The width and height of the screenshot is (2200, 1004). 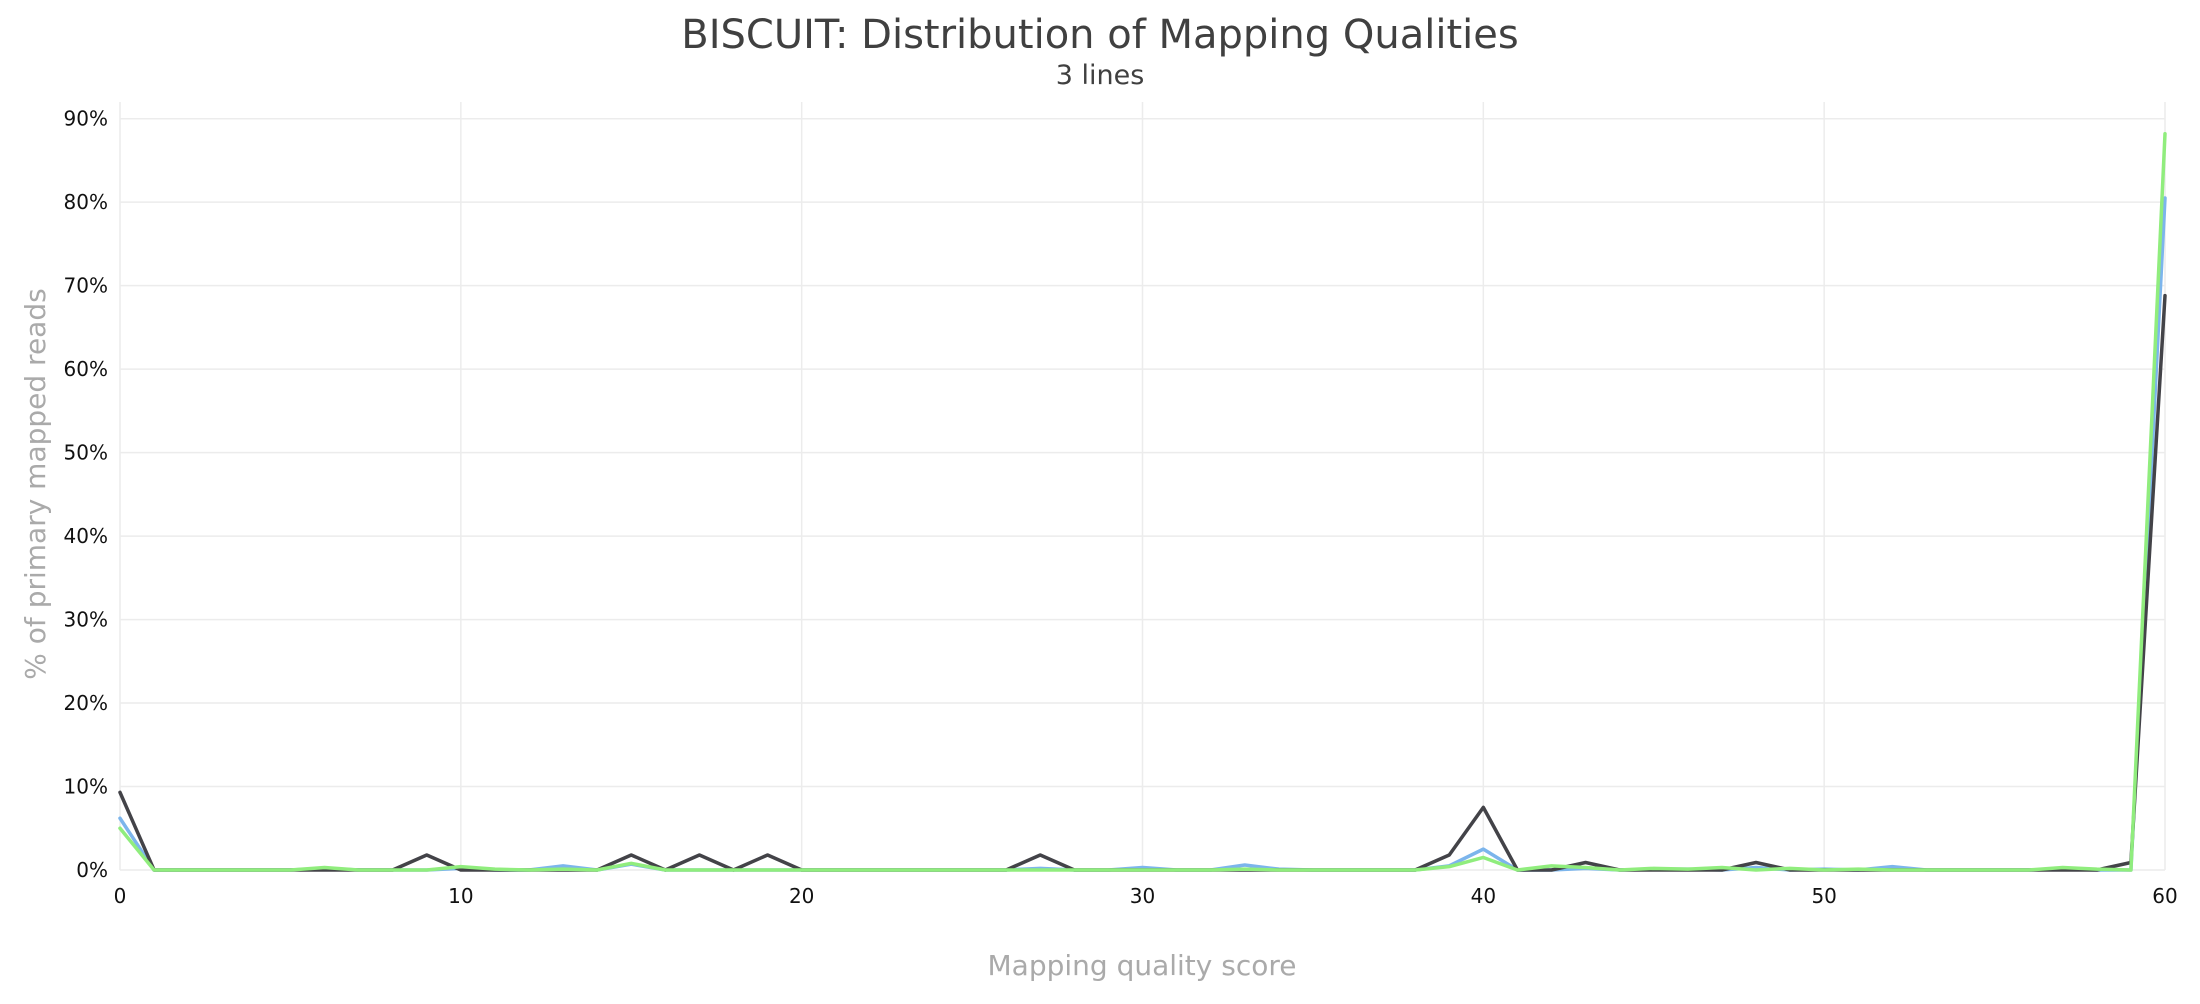 I want to click on y-axis-ticks: 0% 10% 20% 30% 40% 50% 60% 70% 80% 90%, so click(x=86, y=494).